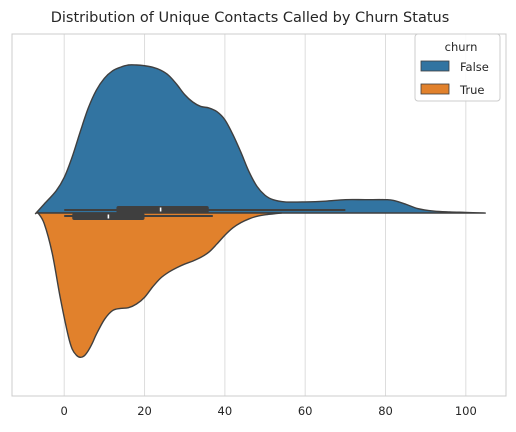  Describe the element at coordinates (385, 411) in the screenshot. I see `x-tick-label-80: 80` at that location.